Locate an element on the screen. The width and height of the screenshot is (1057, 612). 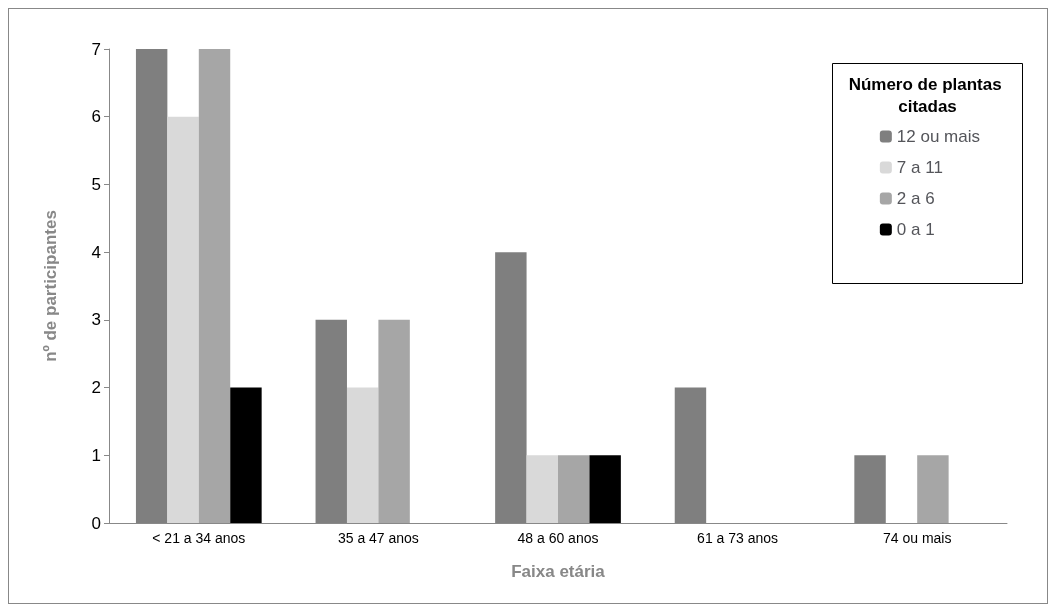
y-tick-label: 2 is located at coordinates (96, 388).